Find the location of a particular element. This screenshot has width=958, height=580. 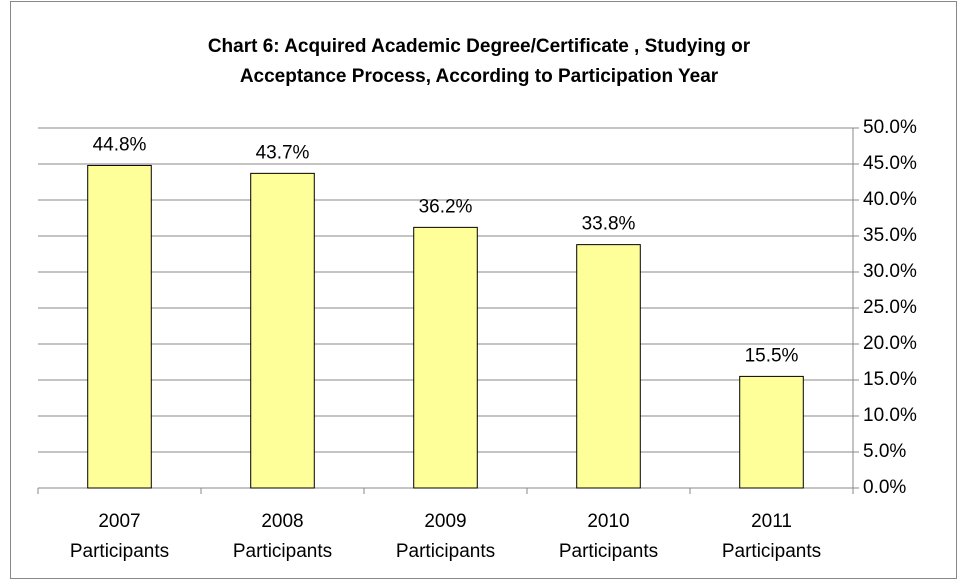

x-tick-label: 2010 Participants is located at coordinates (608, 536).